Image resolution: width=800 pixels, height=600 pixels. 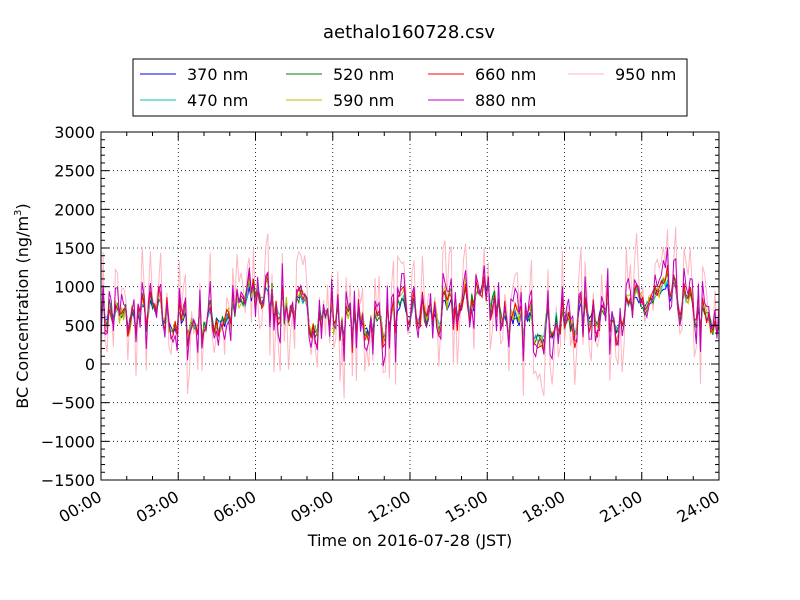 What do you see at coordinates (68, 306) in the screenshot?
I see `y-tick-labels: −1500 −1000 −500 0 500 1000 1500 2000 2500 3000` at bounding box center [68, 306].